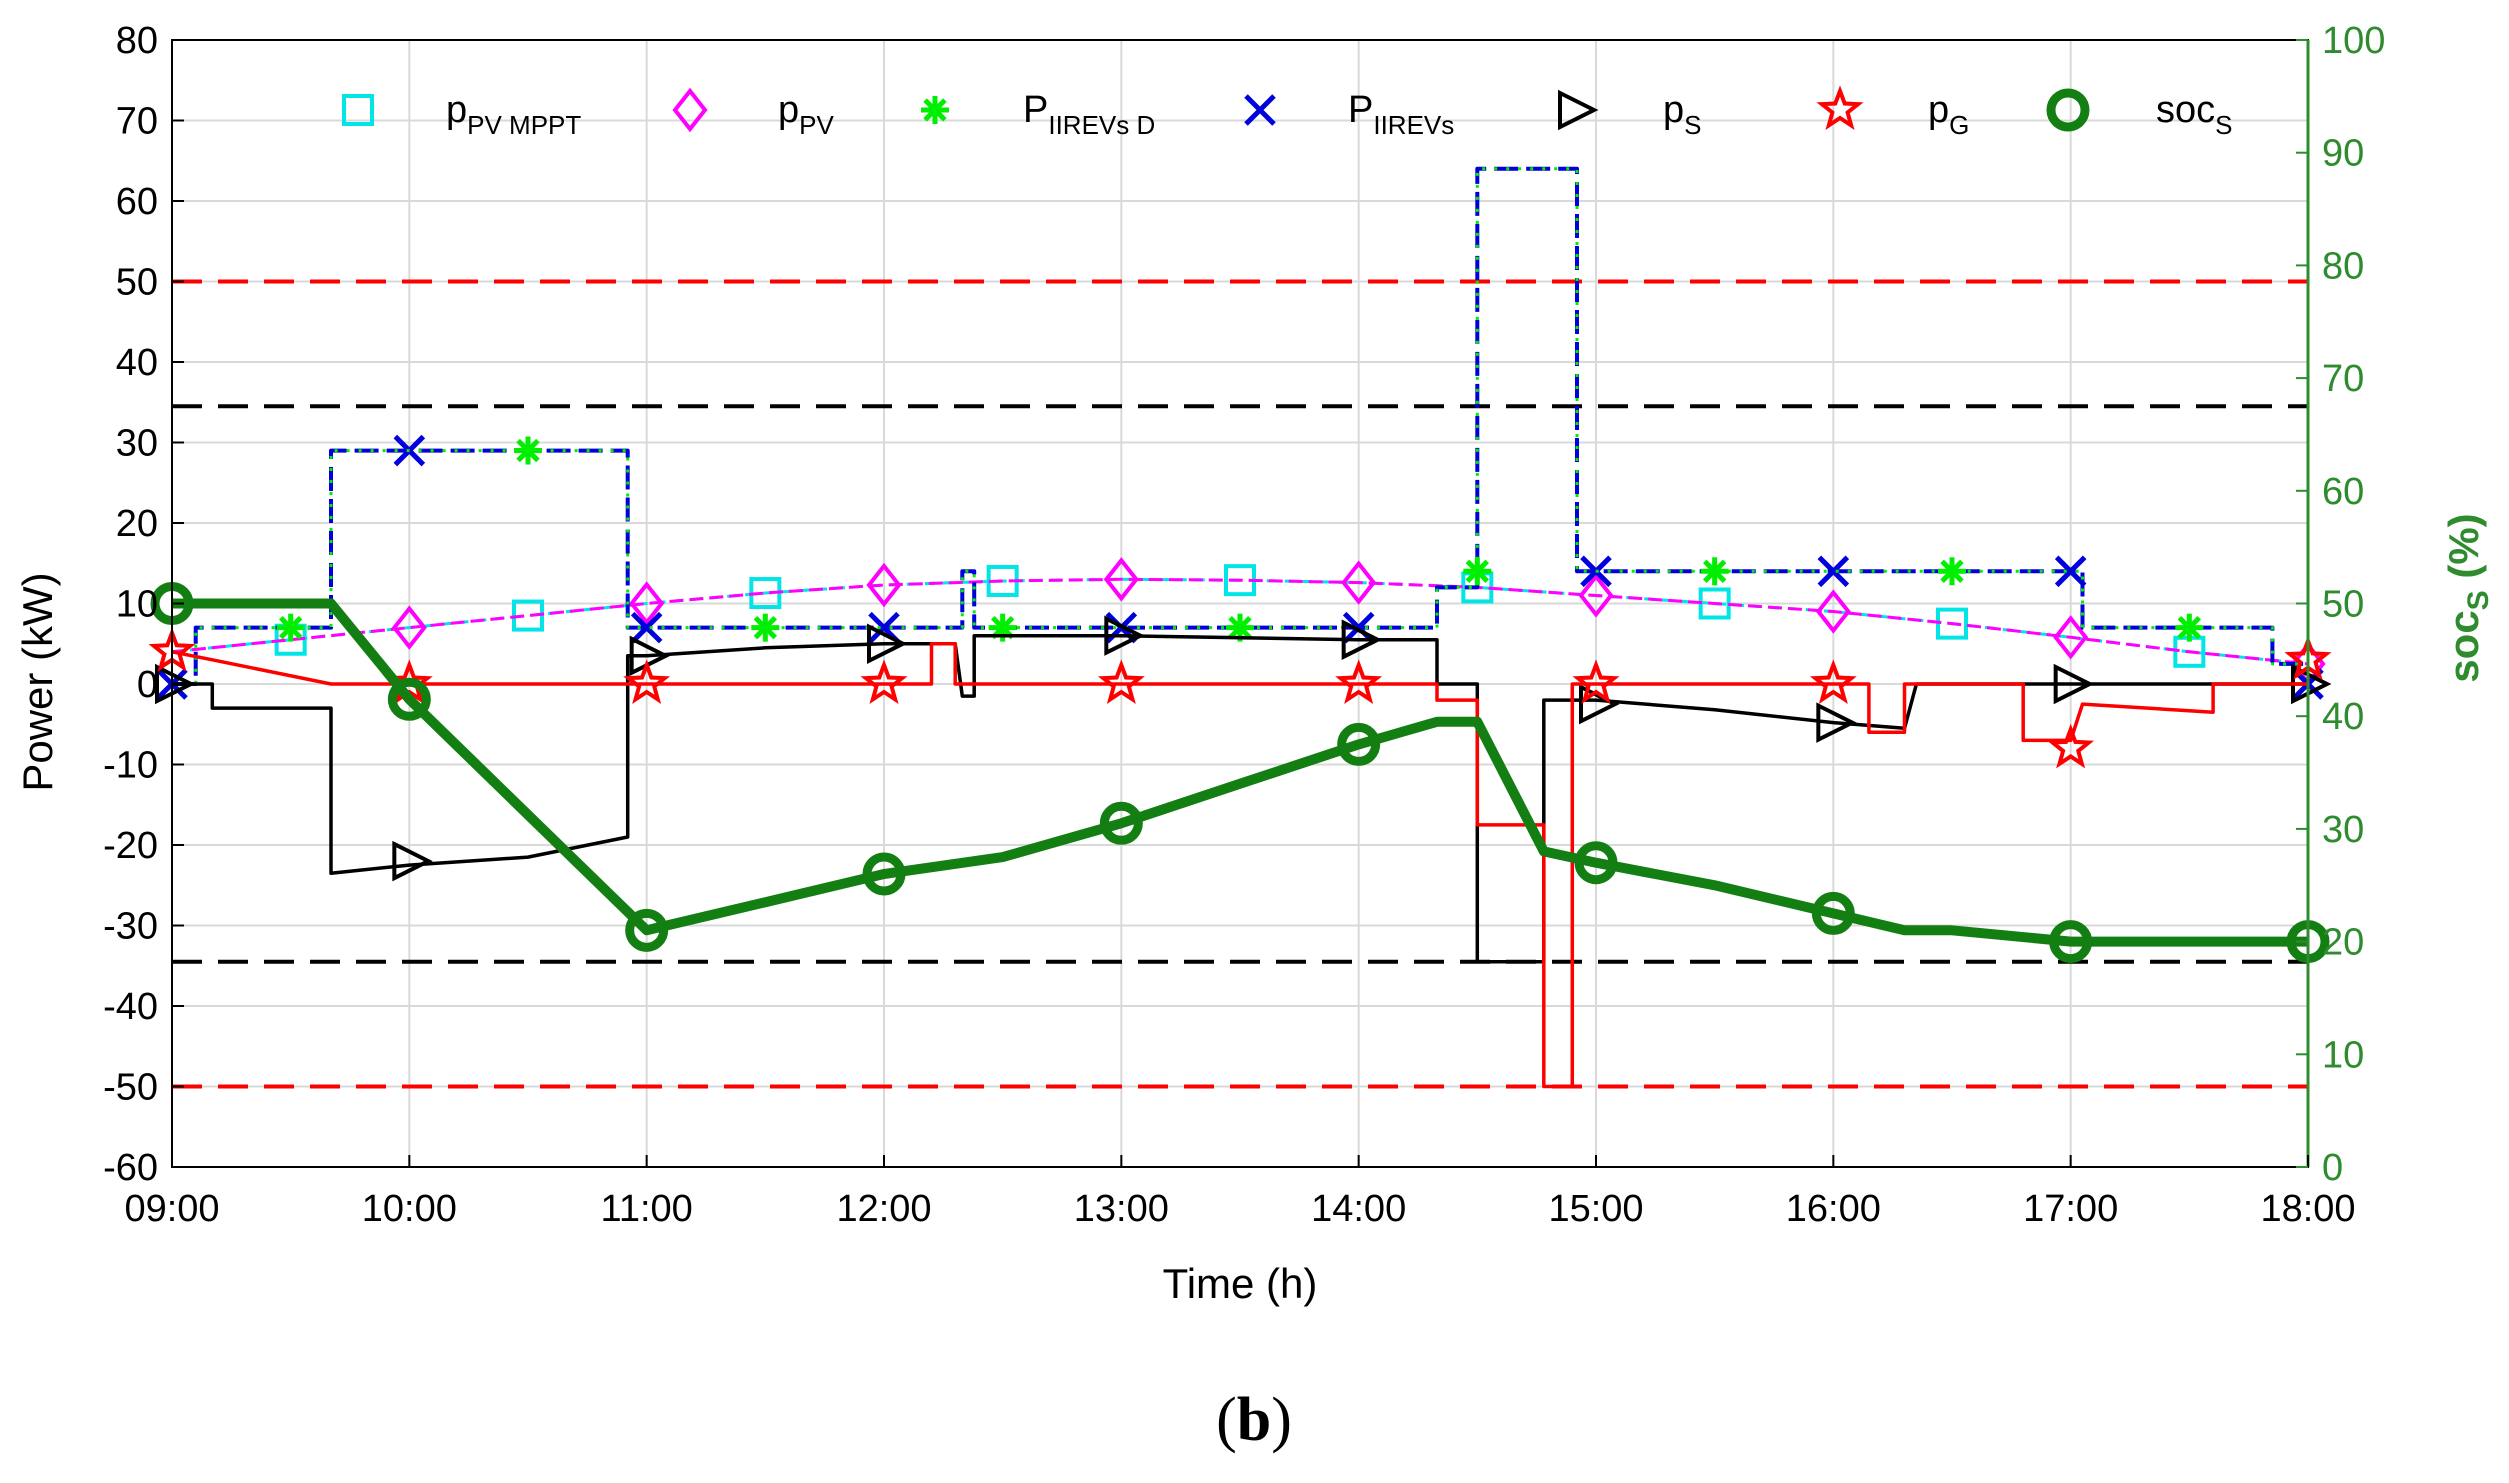 The image size is (2509, 1483). What do you see at coordinates (1260, 110) in the screenshot?
I see `legend-marker-pev` at bounding box center [1260, 110].